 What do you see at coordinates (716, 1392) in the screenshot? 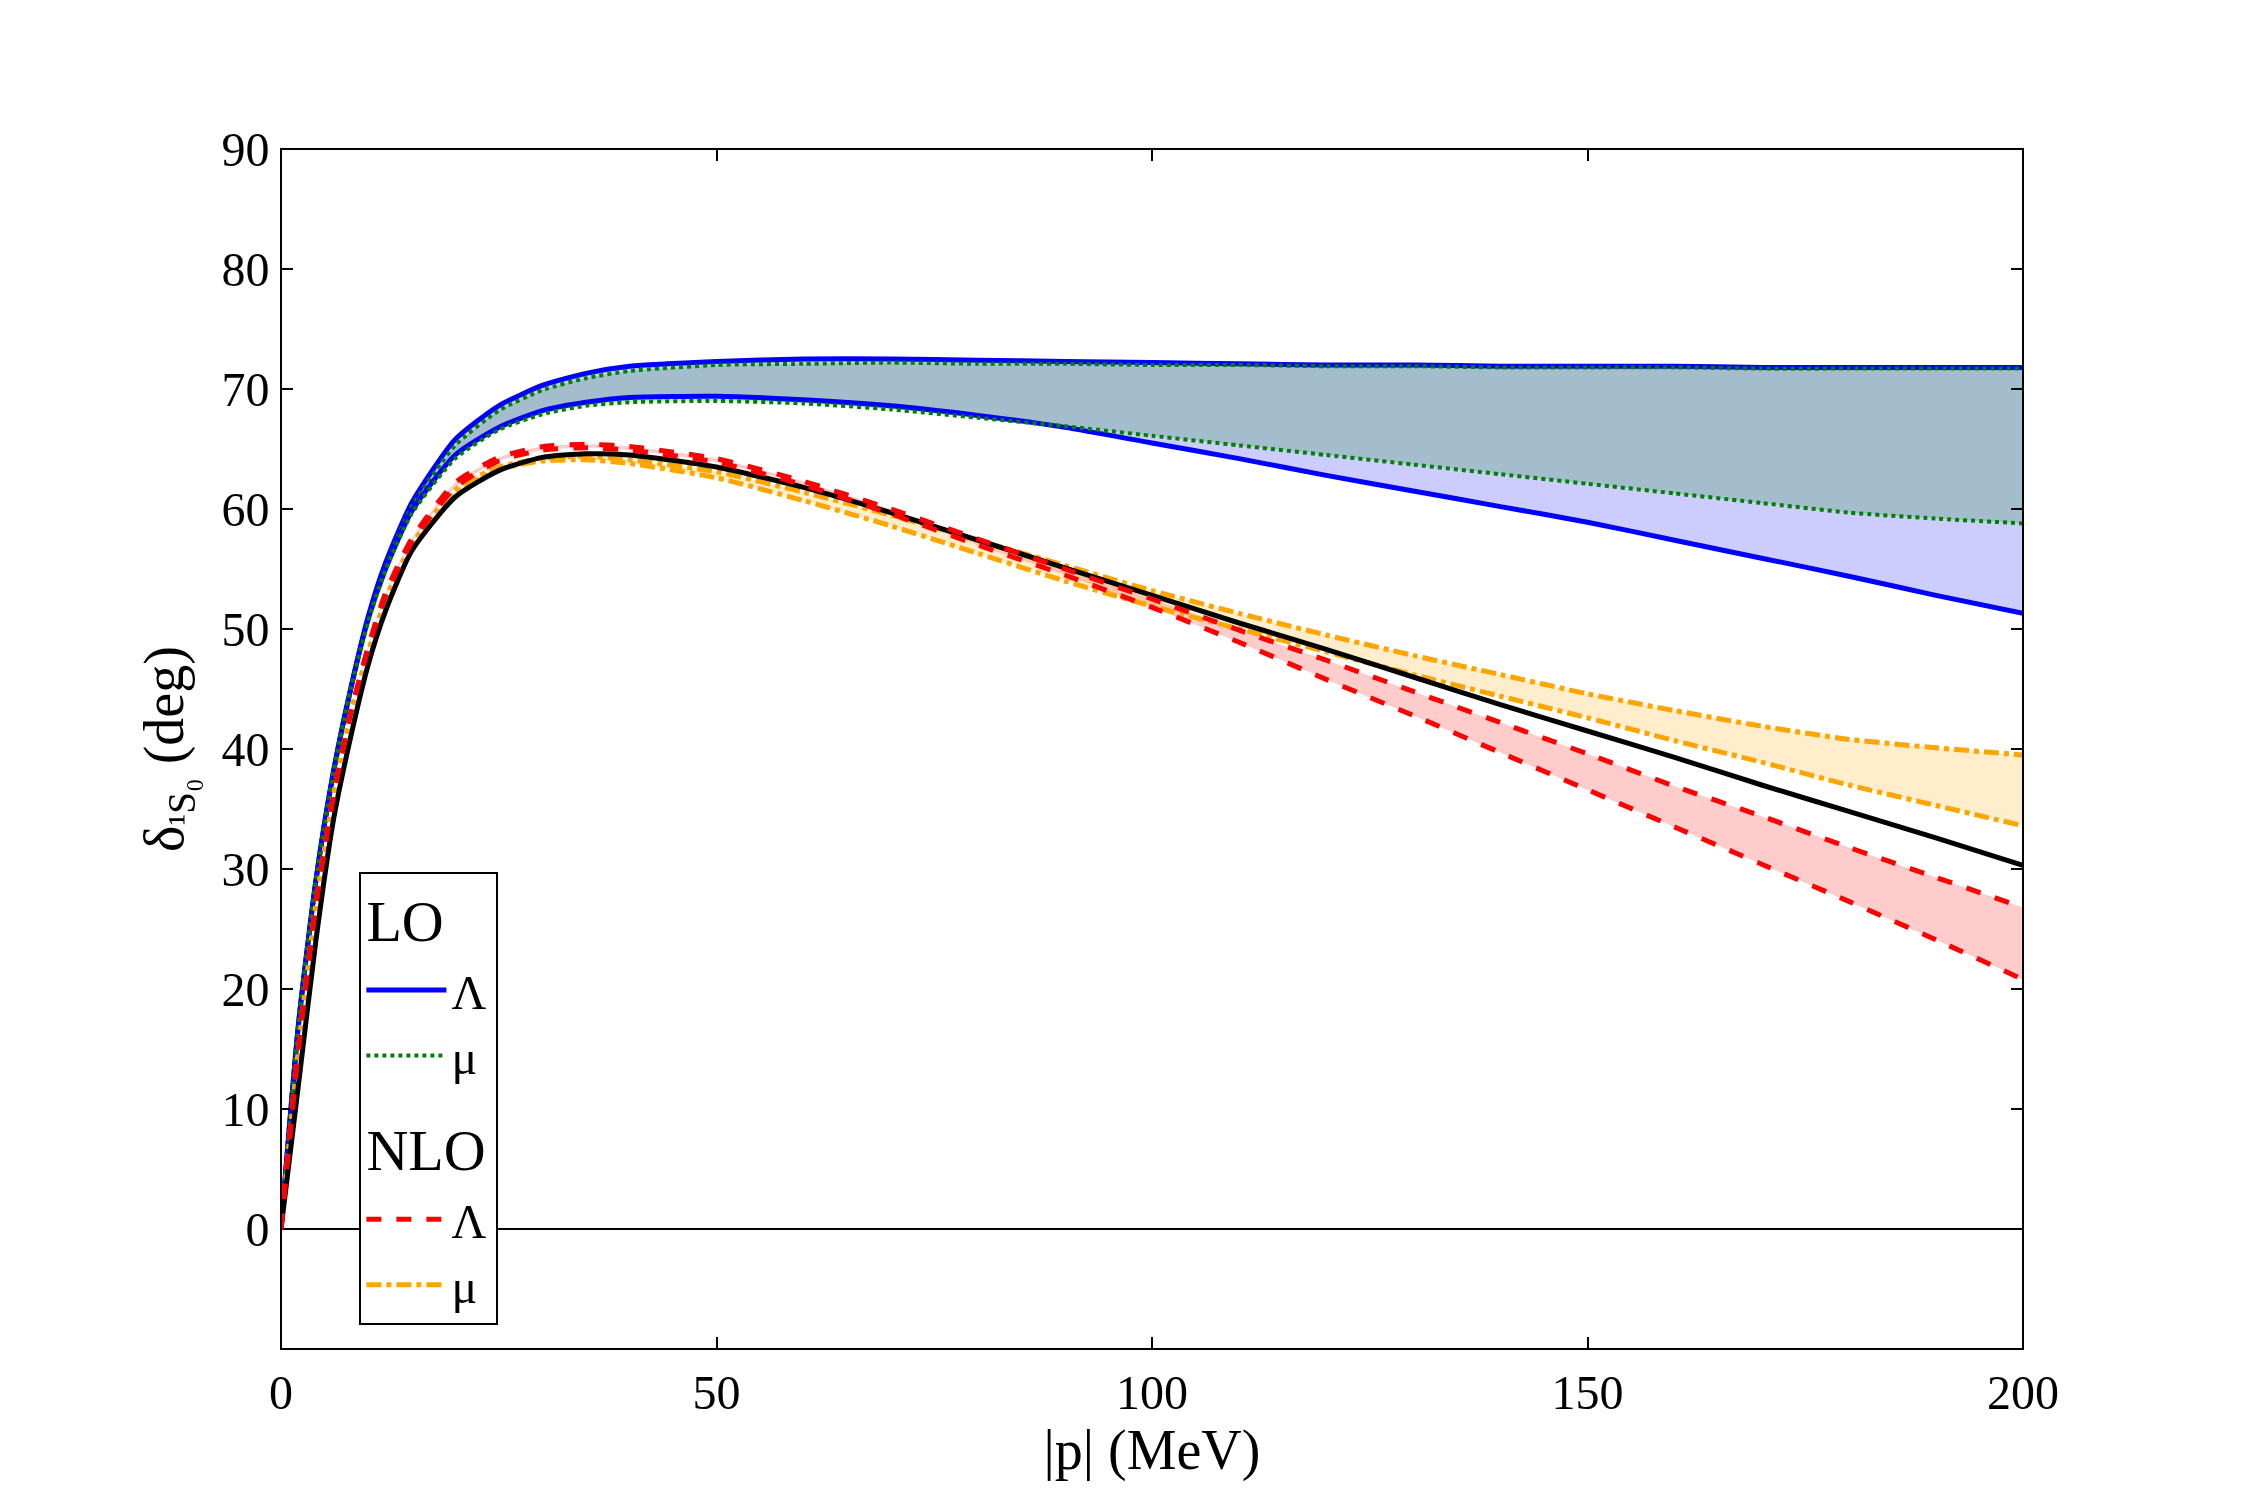
I see `x-tick-label: 50` at bounding box center [716, 1392].